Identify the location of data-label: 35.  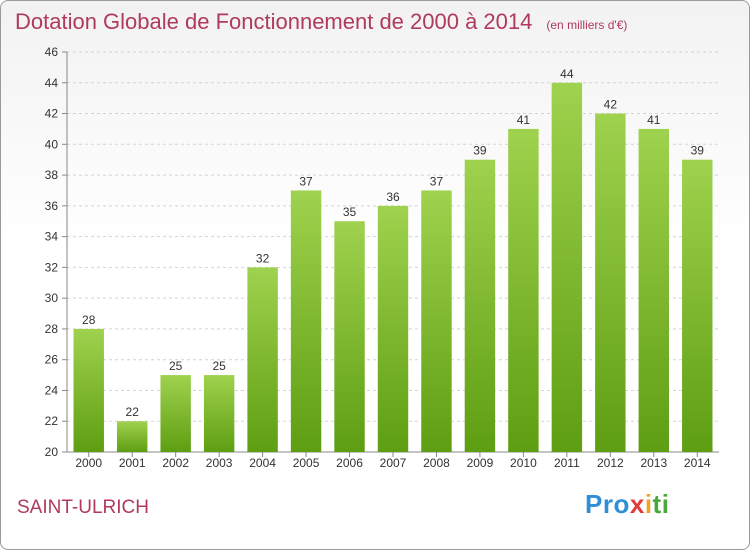
(350, 212).